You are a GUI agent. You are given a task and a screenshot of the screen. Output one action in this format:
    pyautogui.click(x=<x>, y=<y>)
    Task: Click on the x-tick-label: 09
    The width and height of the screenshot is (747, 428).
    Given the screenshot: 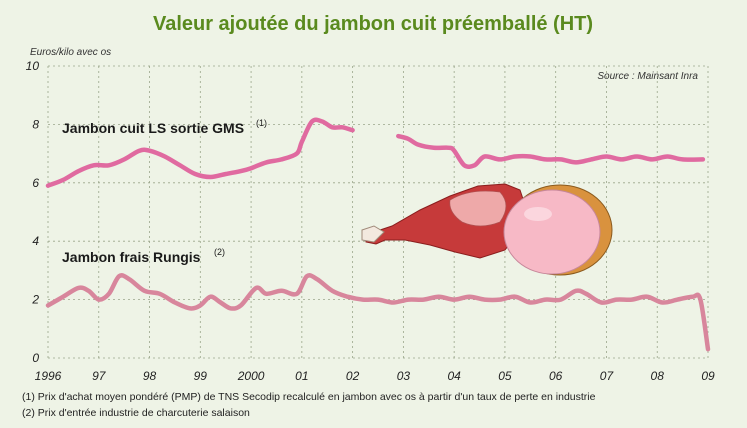 What is the action you would take?
    pyautogui.click(x=708, y=376)
    